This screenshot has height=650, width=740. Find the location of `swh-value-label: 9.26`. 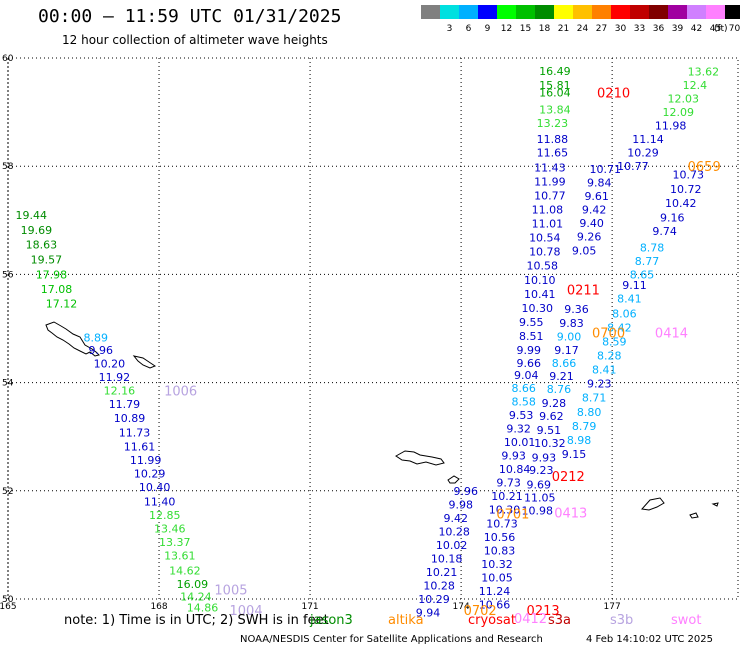

swh-value-label: 9.26 is located at coordinates (589, 237).